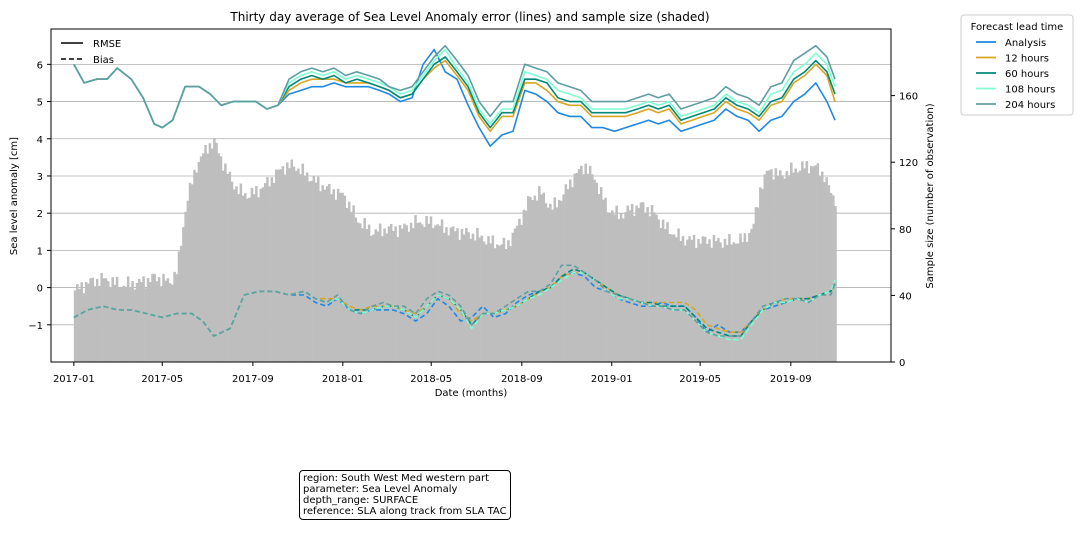 The image size is (1083, 540). I want to click on x-axis-label: Date (months), so click(471, 393).